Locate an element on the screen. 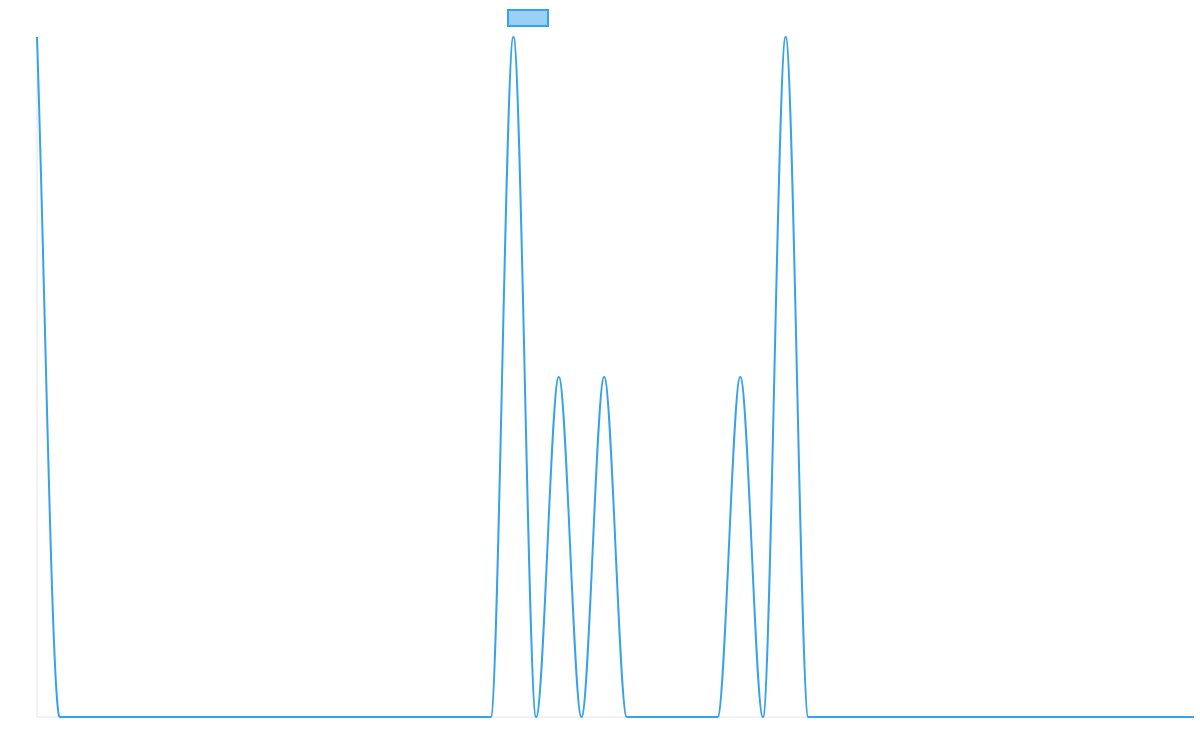  legend is located at coordinates (528, 18).